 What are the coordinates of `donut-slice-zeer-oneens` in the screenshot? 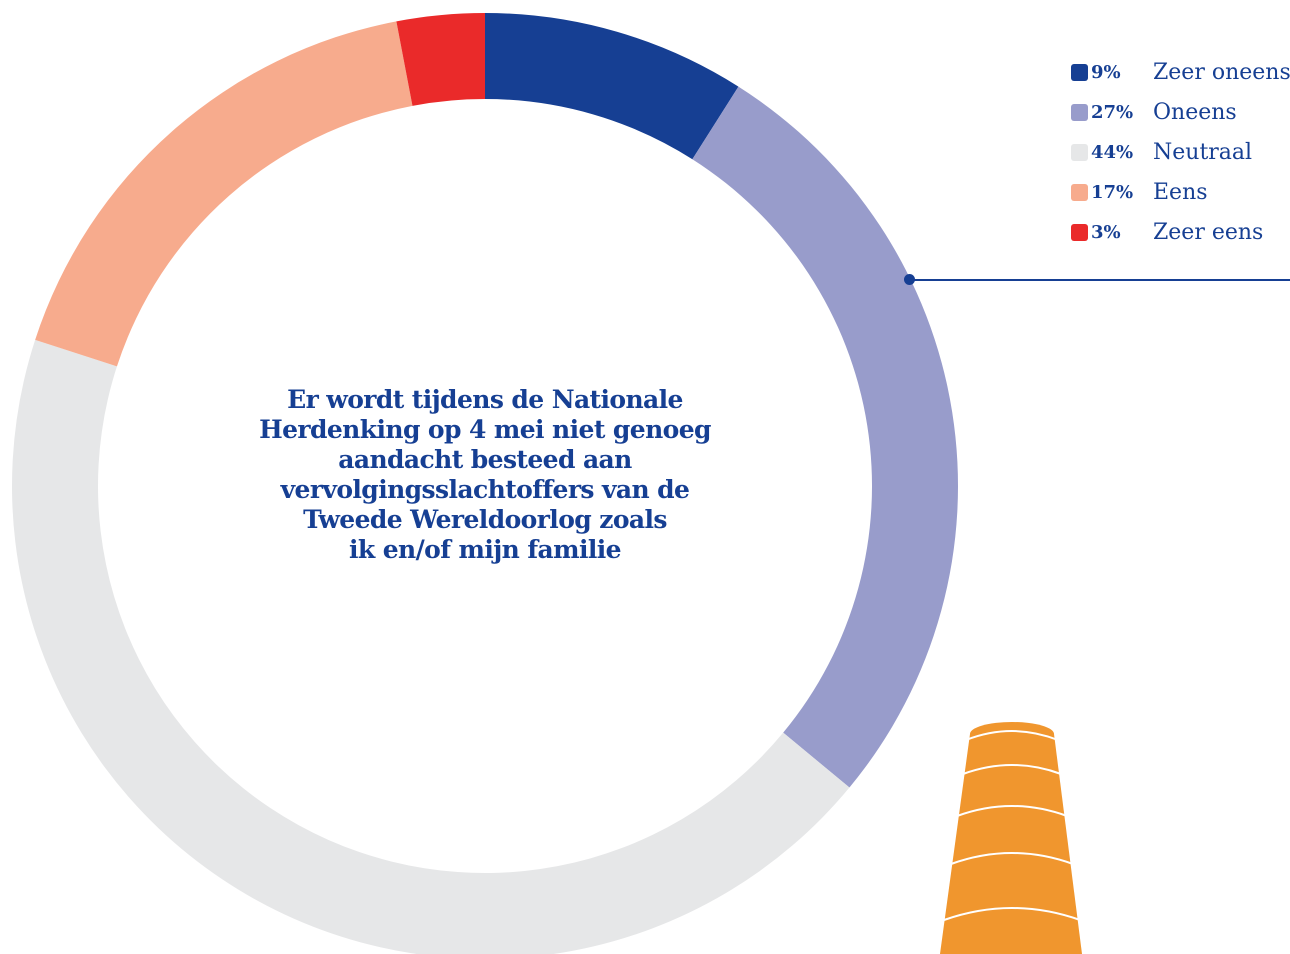 It's located at (612, 86).